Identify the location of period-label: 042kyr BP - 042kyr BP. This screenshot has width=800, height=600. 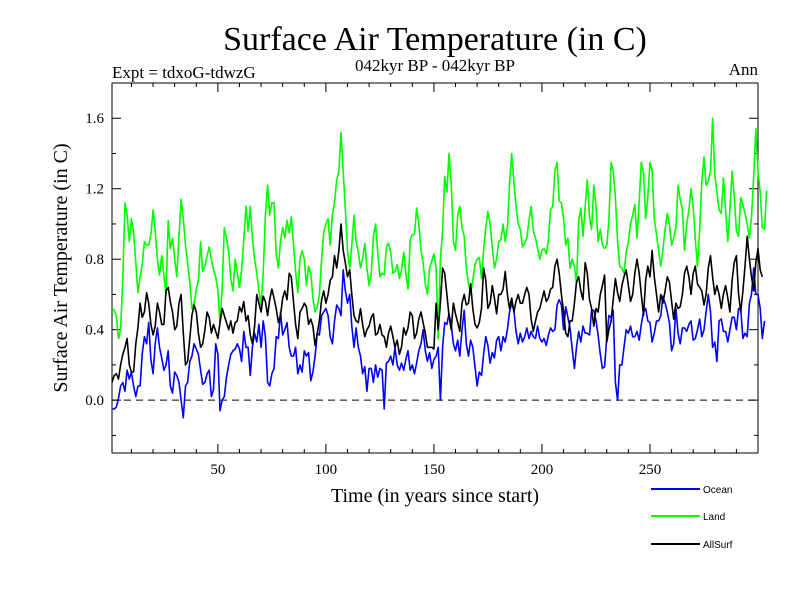
(435, 65).